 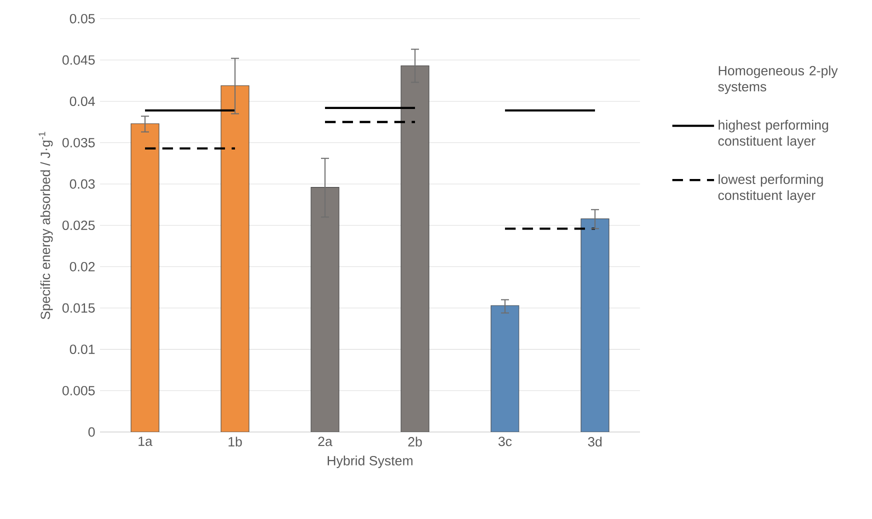 I want to click on x-axis-title: Hybrid System, so click(x=370, y=462).